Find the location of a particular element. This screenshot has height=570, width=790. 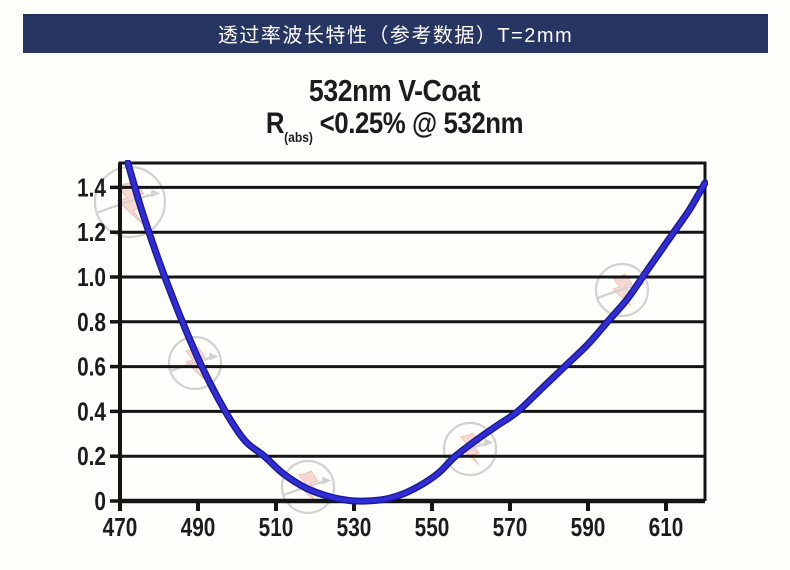

subtitle-spec: <0.25% @ 532nm is located at coordinates (418, 123).